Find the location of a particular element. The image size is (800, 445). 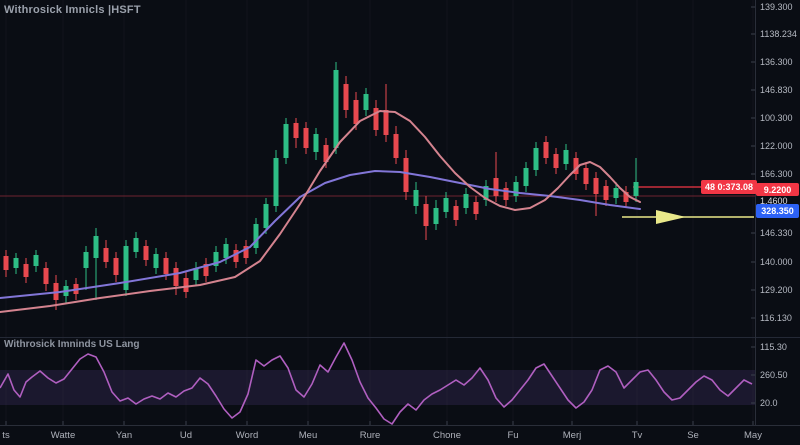

oscillator-band is located at coordinates (378, 387).